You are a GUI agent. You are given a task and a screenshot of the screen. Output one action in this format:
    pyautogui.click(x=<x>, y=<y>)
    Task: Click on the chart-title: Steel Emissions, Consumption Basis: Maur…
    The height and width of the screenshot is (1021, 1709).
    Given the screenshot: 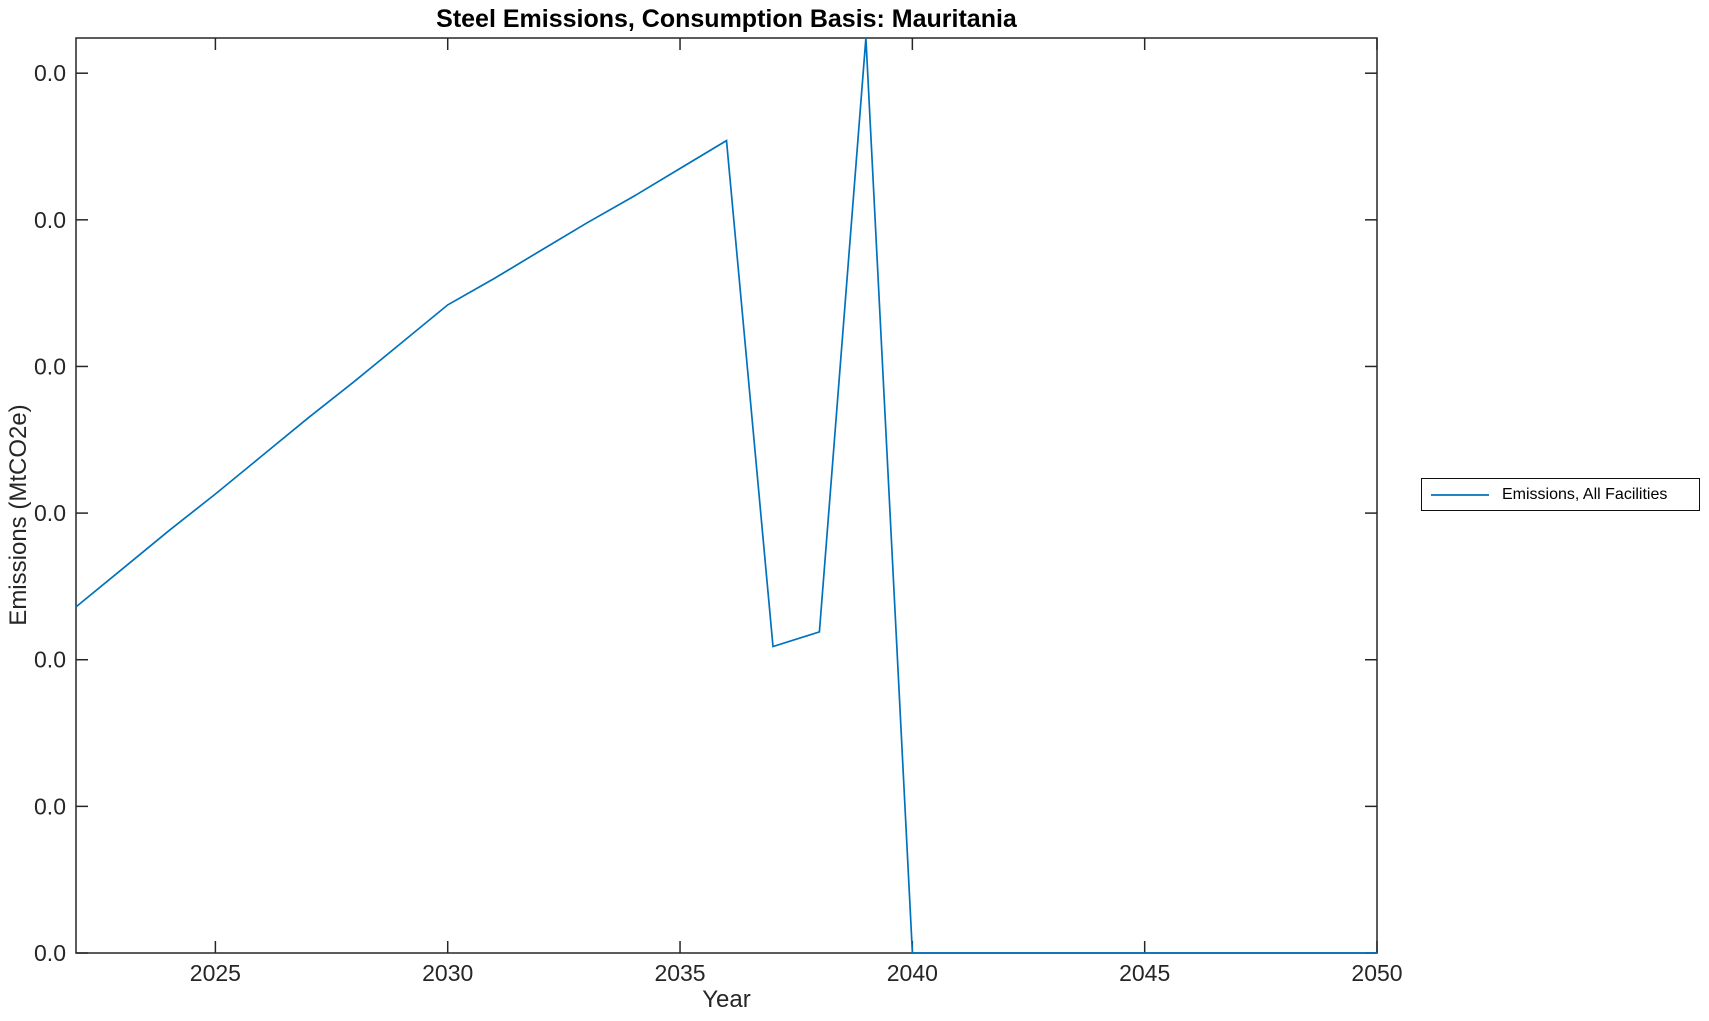 What is the action you would take?
    pyautogui.click(x=726, y=19)
    